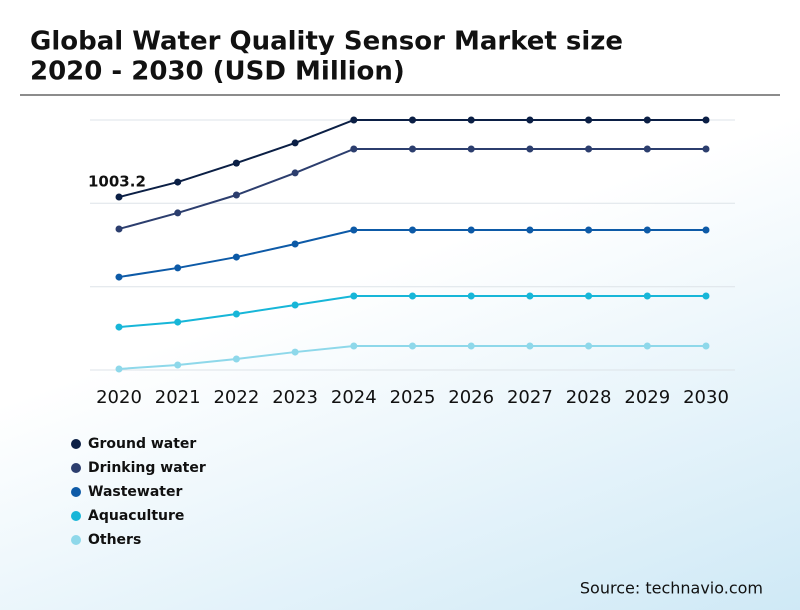 Image resolution: width=800 pixels, height=610 pixels. Describe the element at coordinates (117, 182) in the screenshot. I see `data-label: 1003.2` at that location.